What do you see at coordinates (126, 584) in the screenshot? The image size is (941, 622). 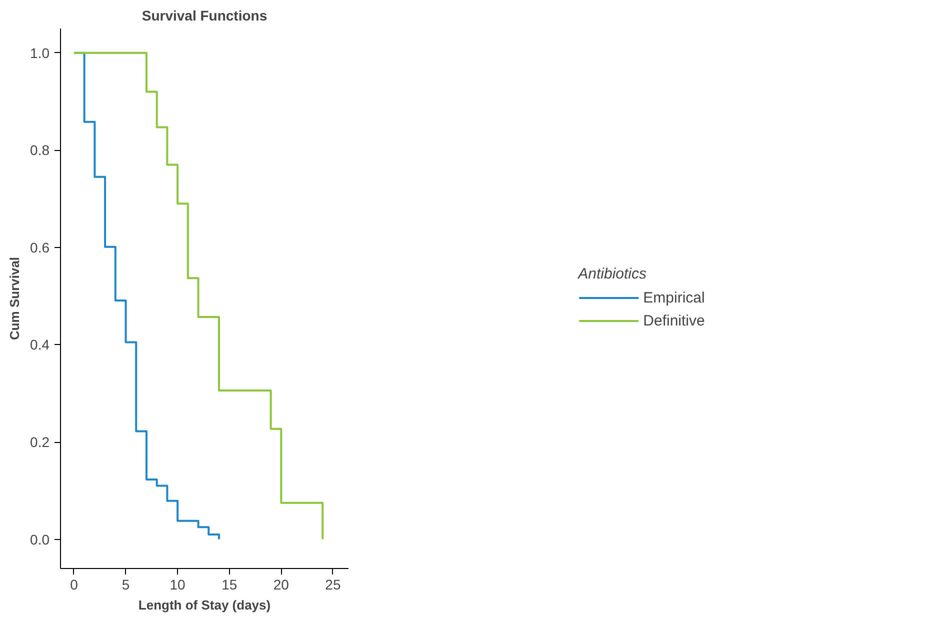 I see `x-tick-label: 5` at bounding box center [126, 584].